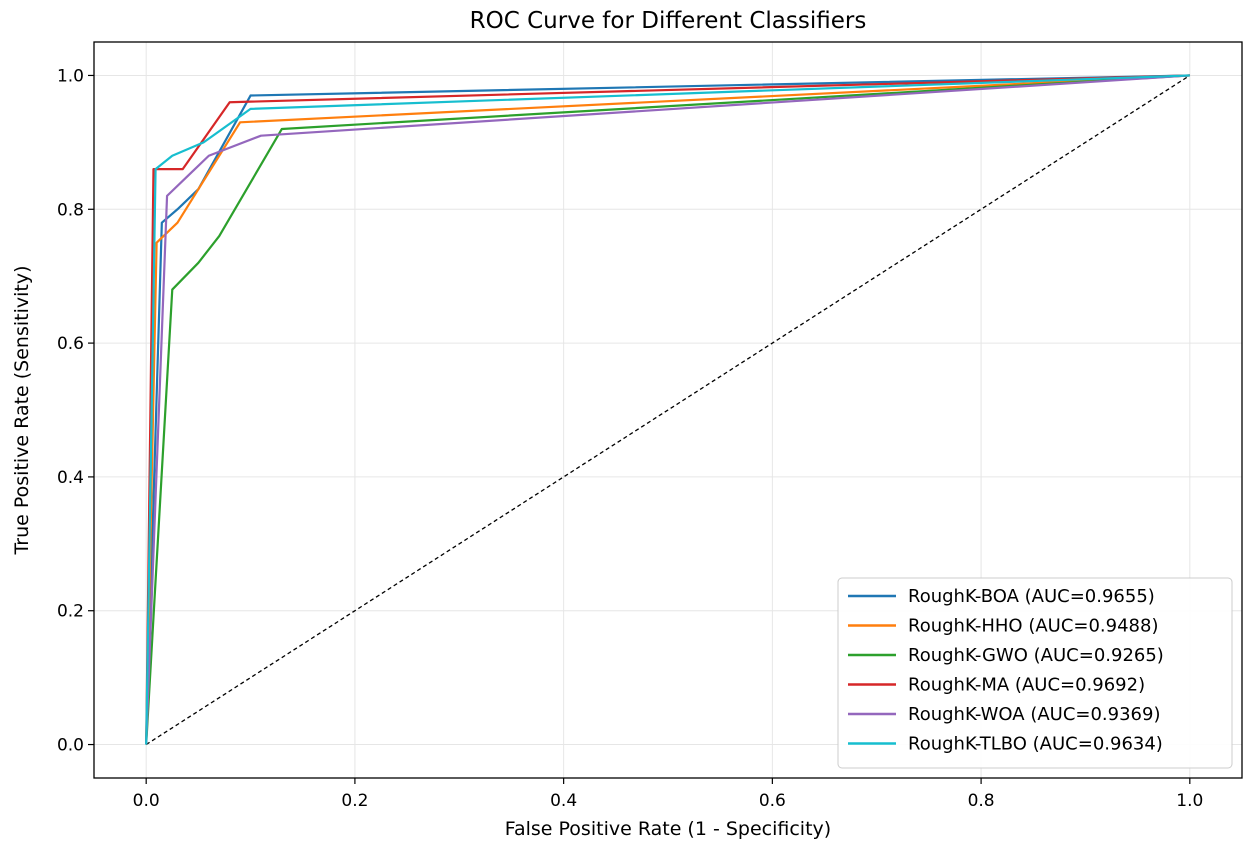 The image size is (1255, 845). I want to click on x-tick-label: 1.0, so click(1189, 801).